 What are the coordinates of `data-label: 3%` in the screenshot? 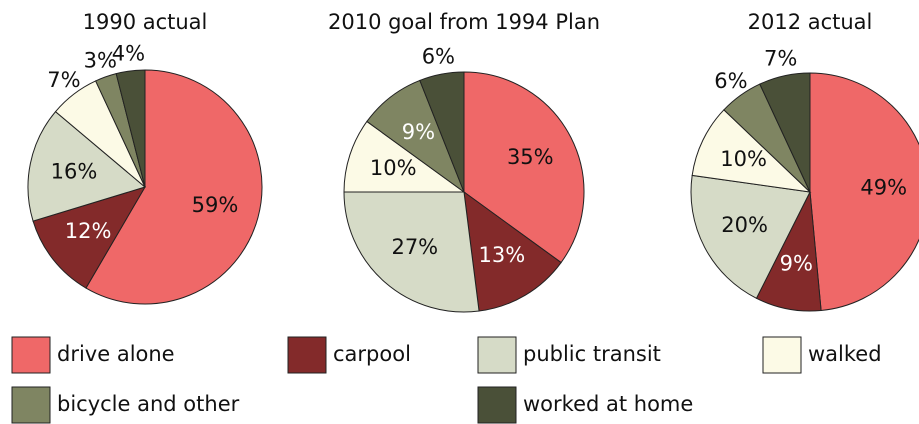 It's located at (100, 60).